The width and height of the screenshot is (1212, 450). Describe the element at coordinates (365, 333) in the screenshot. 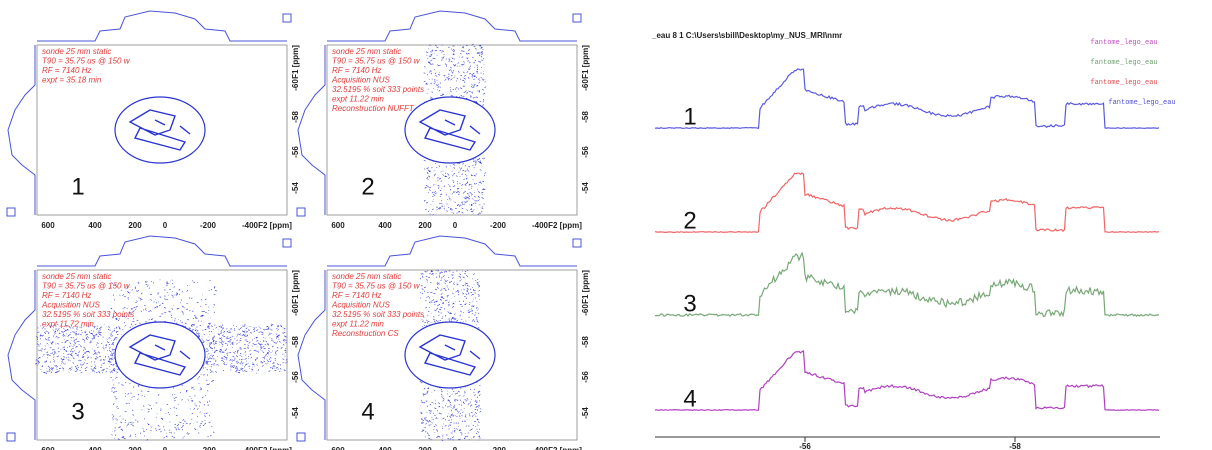

I see `annotation: Reconstruction CS` at that location.